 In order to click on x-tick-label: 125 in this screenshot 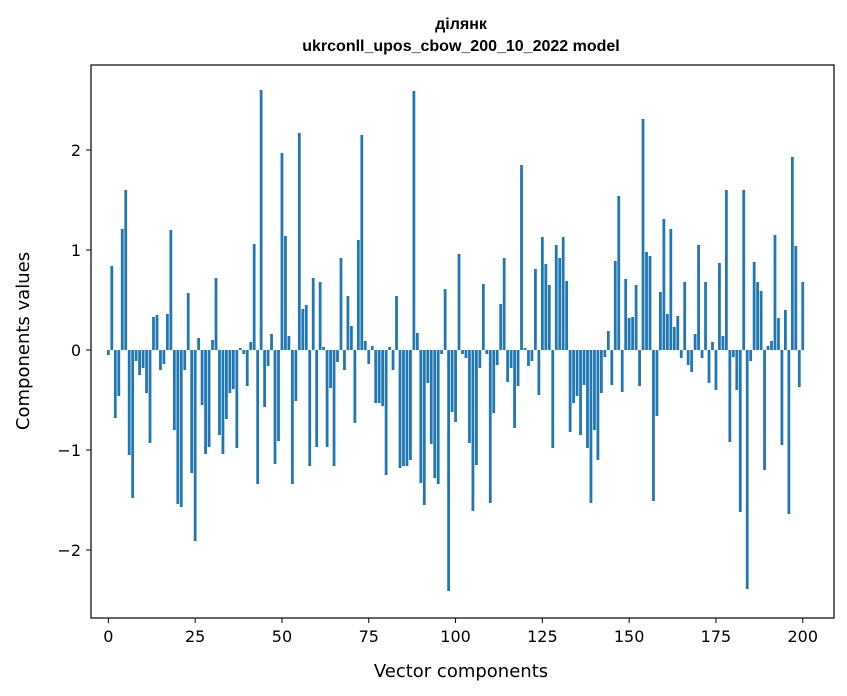, I will do `click(542, 636)`.